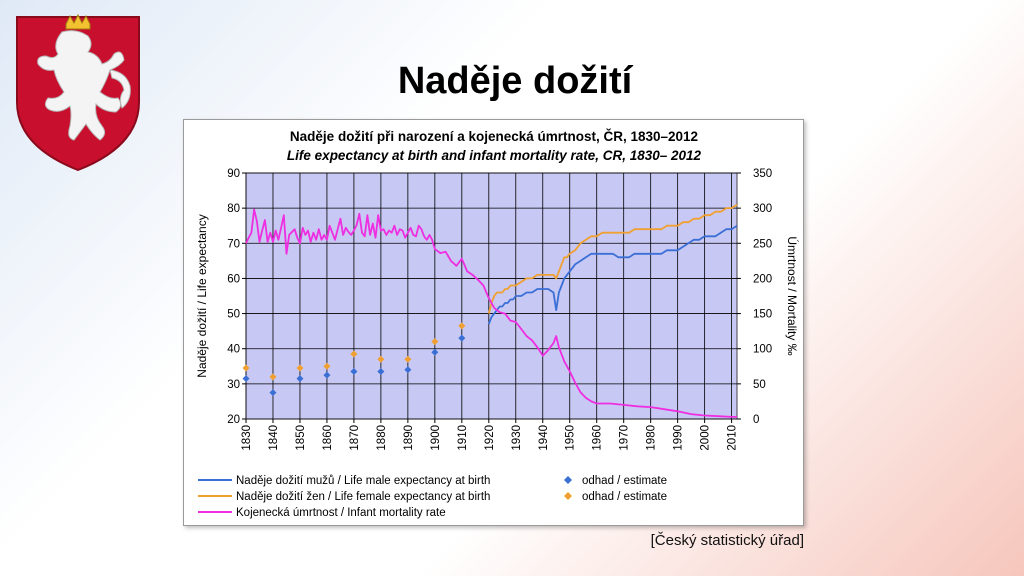 The image size is (1024, 576). I want to click on slide-title: Naděje dožití, so click(515, 81).